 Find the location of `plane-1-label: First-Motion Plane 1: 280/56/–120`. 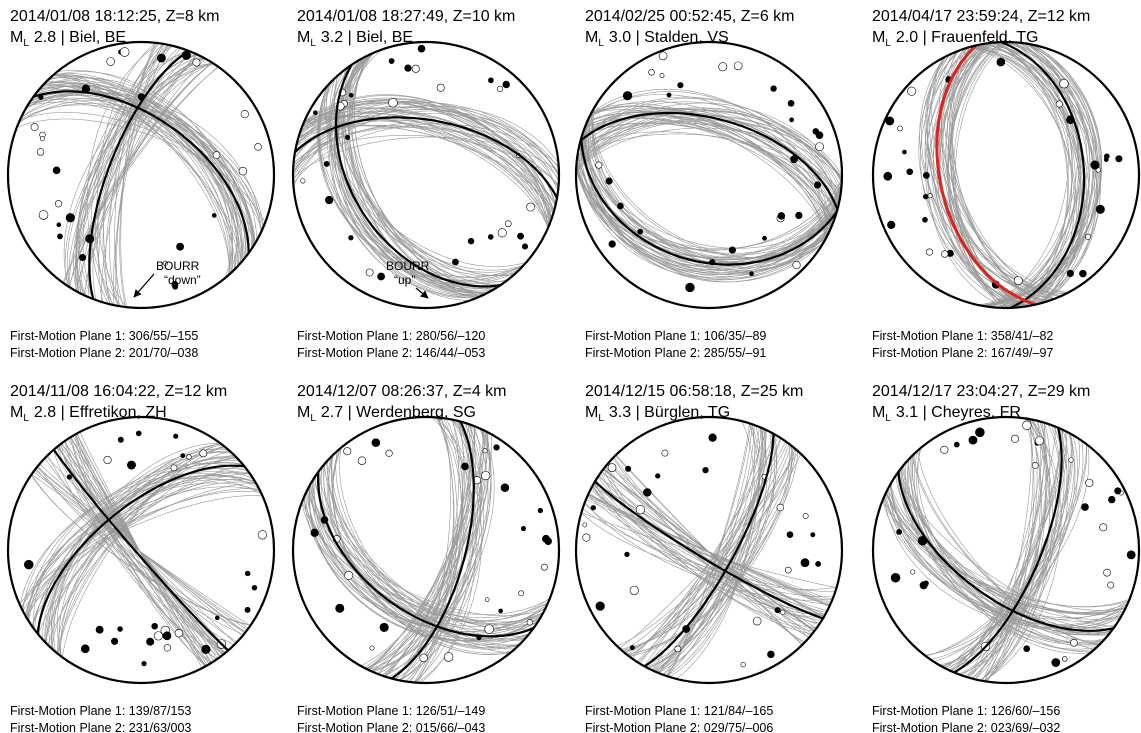

plane-1-label: First-Motion Plane 1: 280/56/–120 is located at coordinates (391, 336).